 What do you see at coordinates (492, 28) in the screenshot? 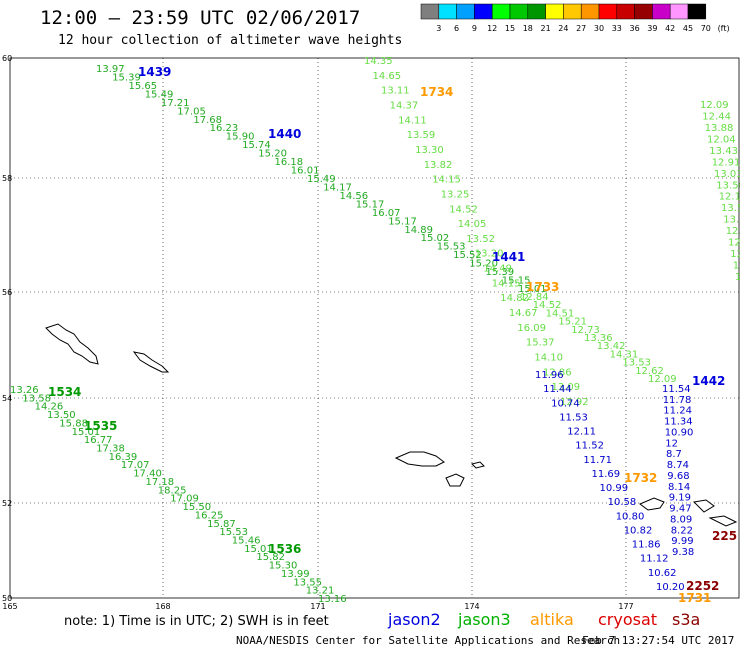
I see `colorbar-label: 12` at bounding box center [492, 28].